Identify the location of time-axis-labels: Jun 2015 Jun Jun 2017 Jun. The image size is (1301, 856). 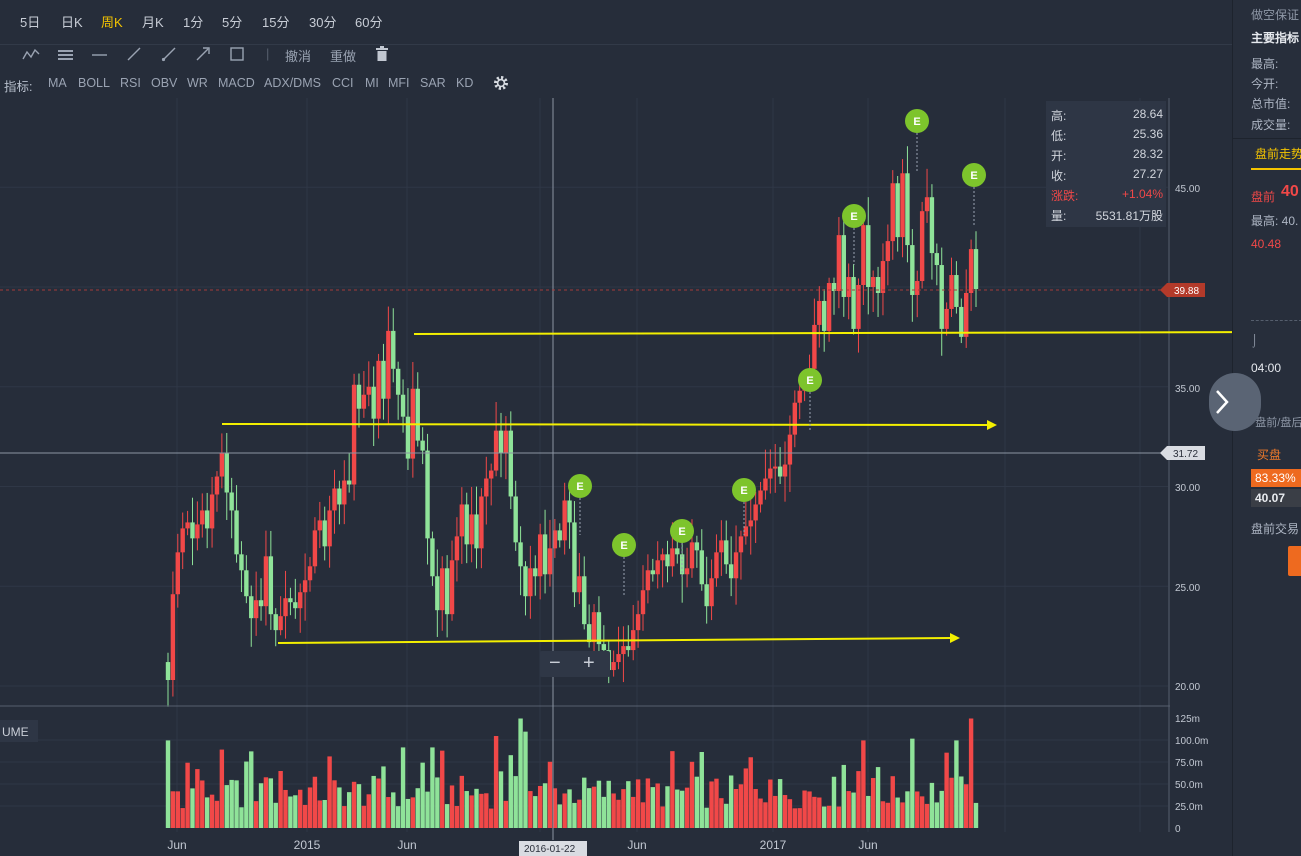
(522, 845).